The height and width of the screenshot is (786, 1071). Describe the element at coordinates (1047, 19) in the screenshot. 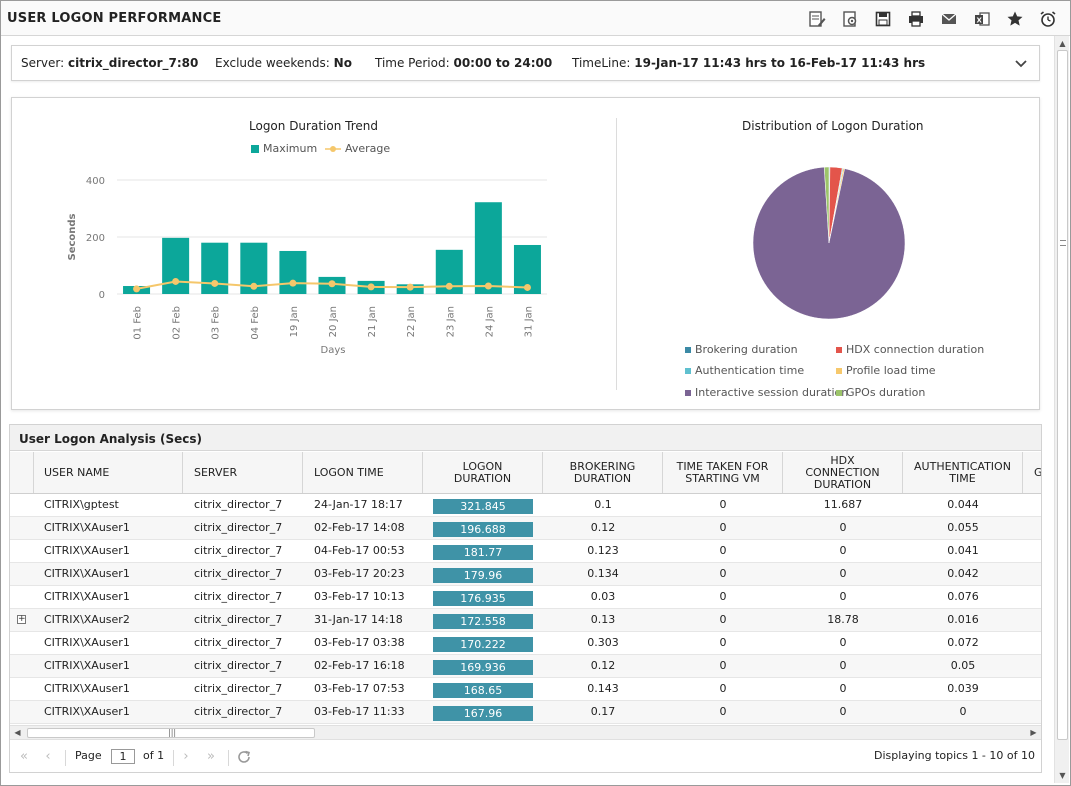

I see `schedule-button` at that location.